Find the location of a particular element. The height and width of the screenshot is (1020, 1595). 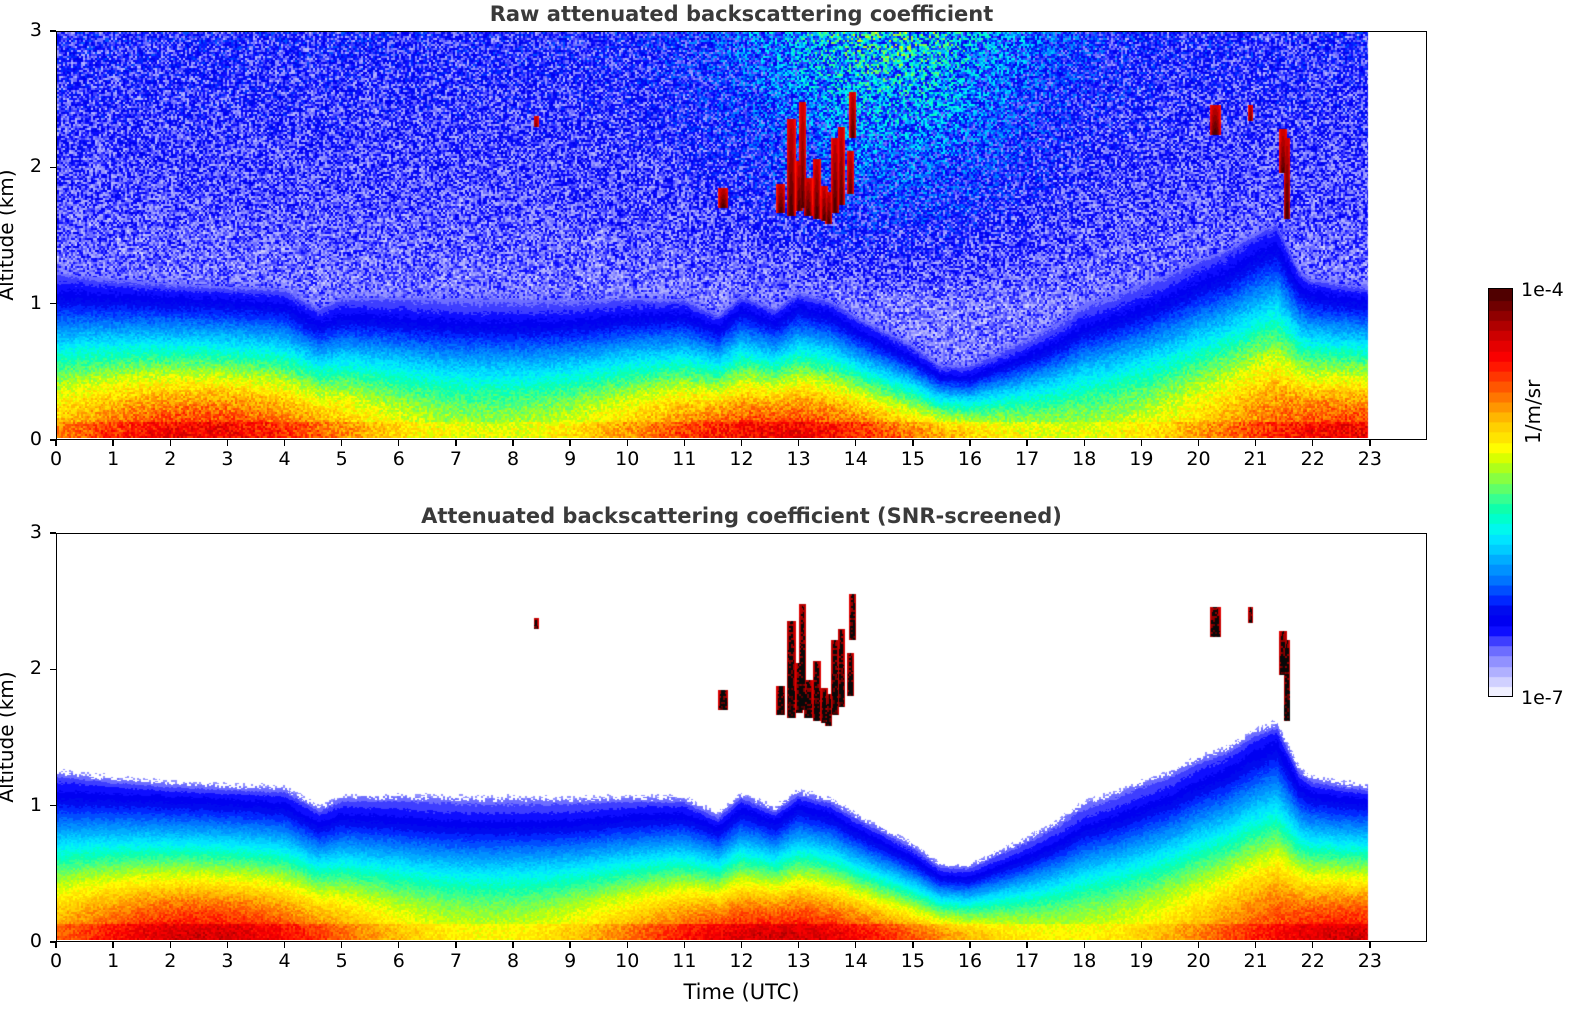

colorbar is located at coordinates (1500, 492).